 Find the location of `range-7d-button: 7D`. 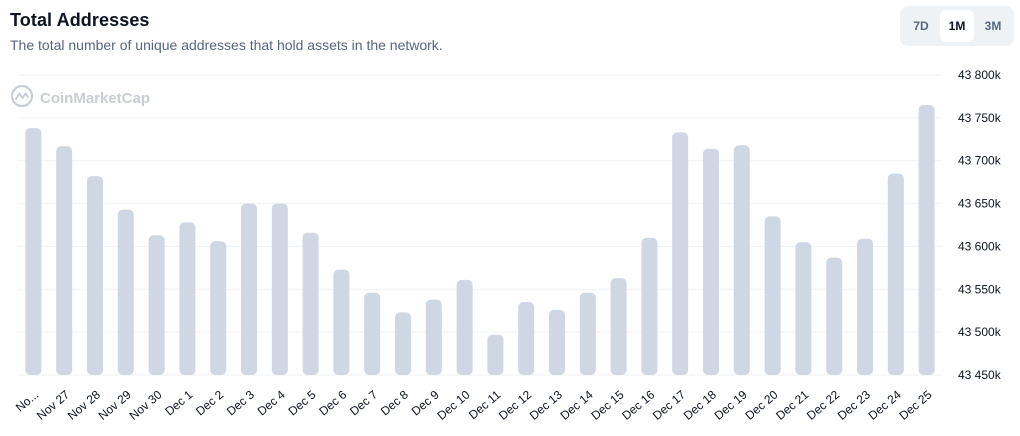

range-7d-button: 7D is located at coordinates (921, 26).